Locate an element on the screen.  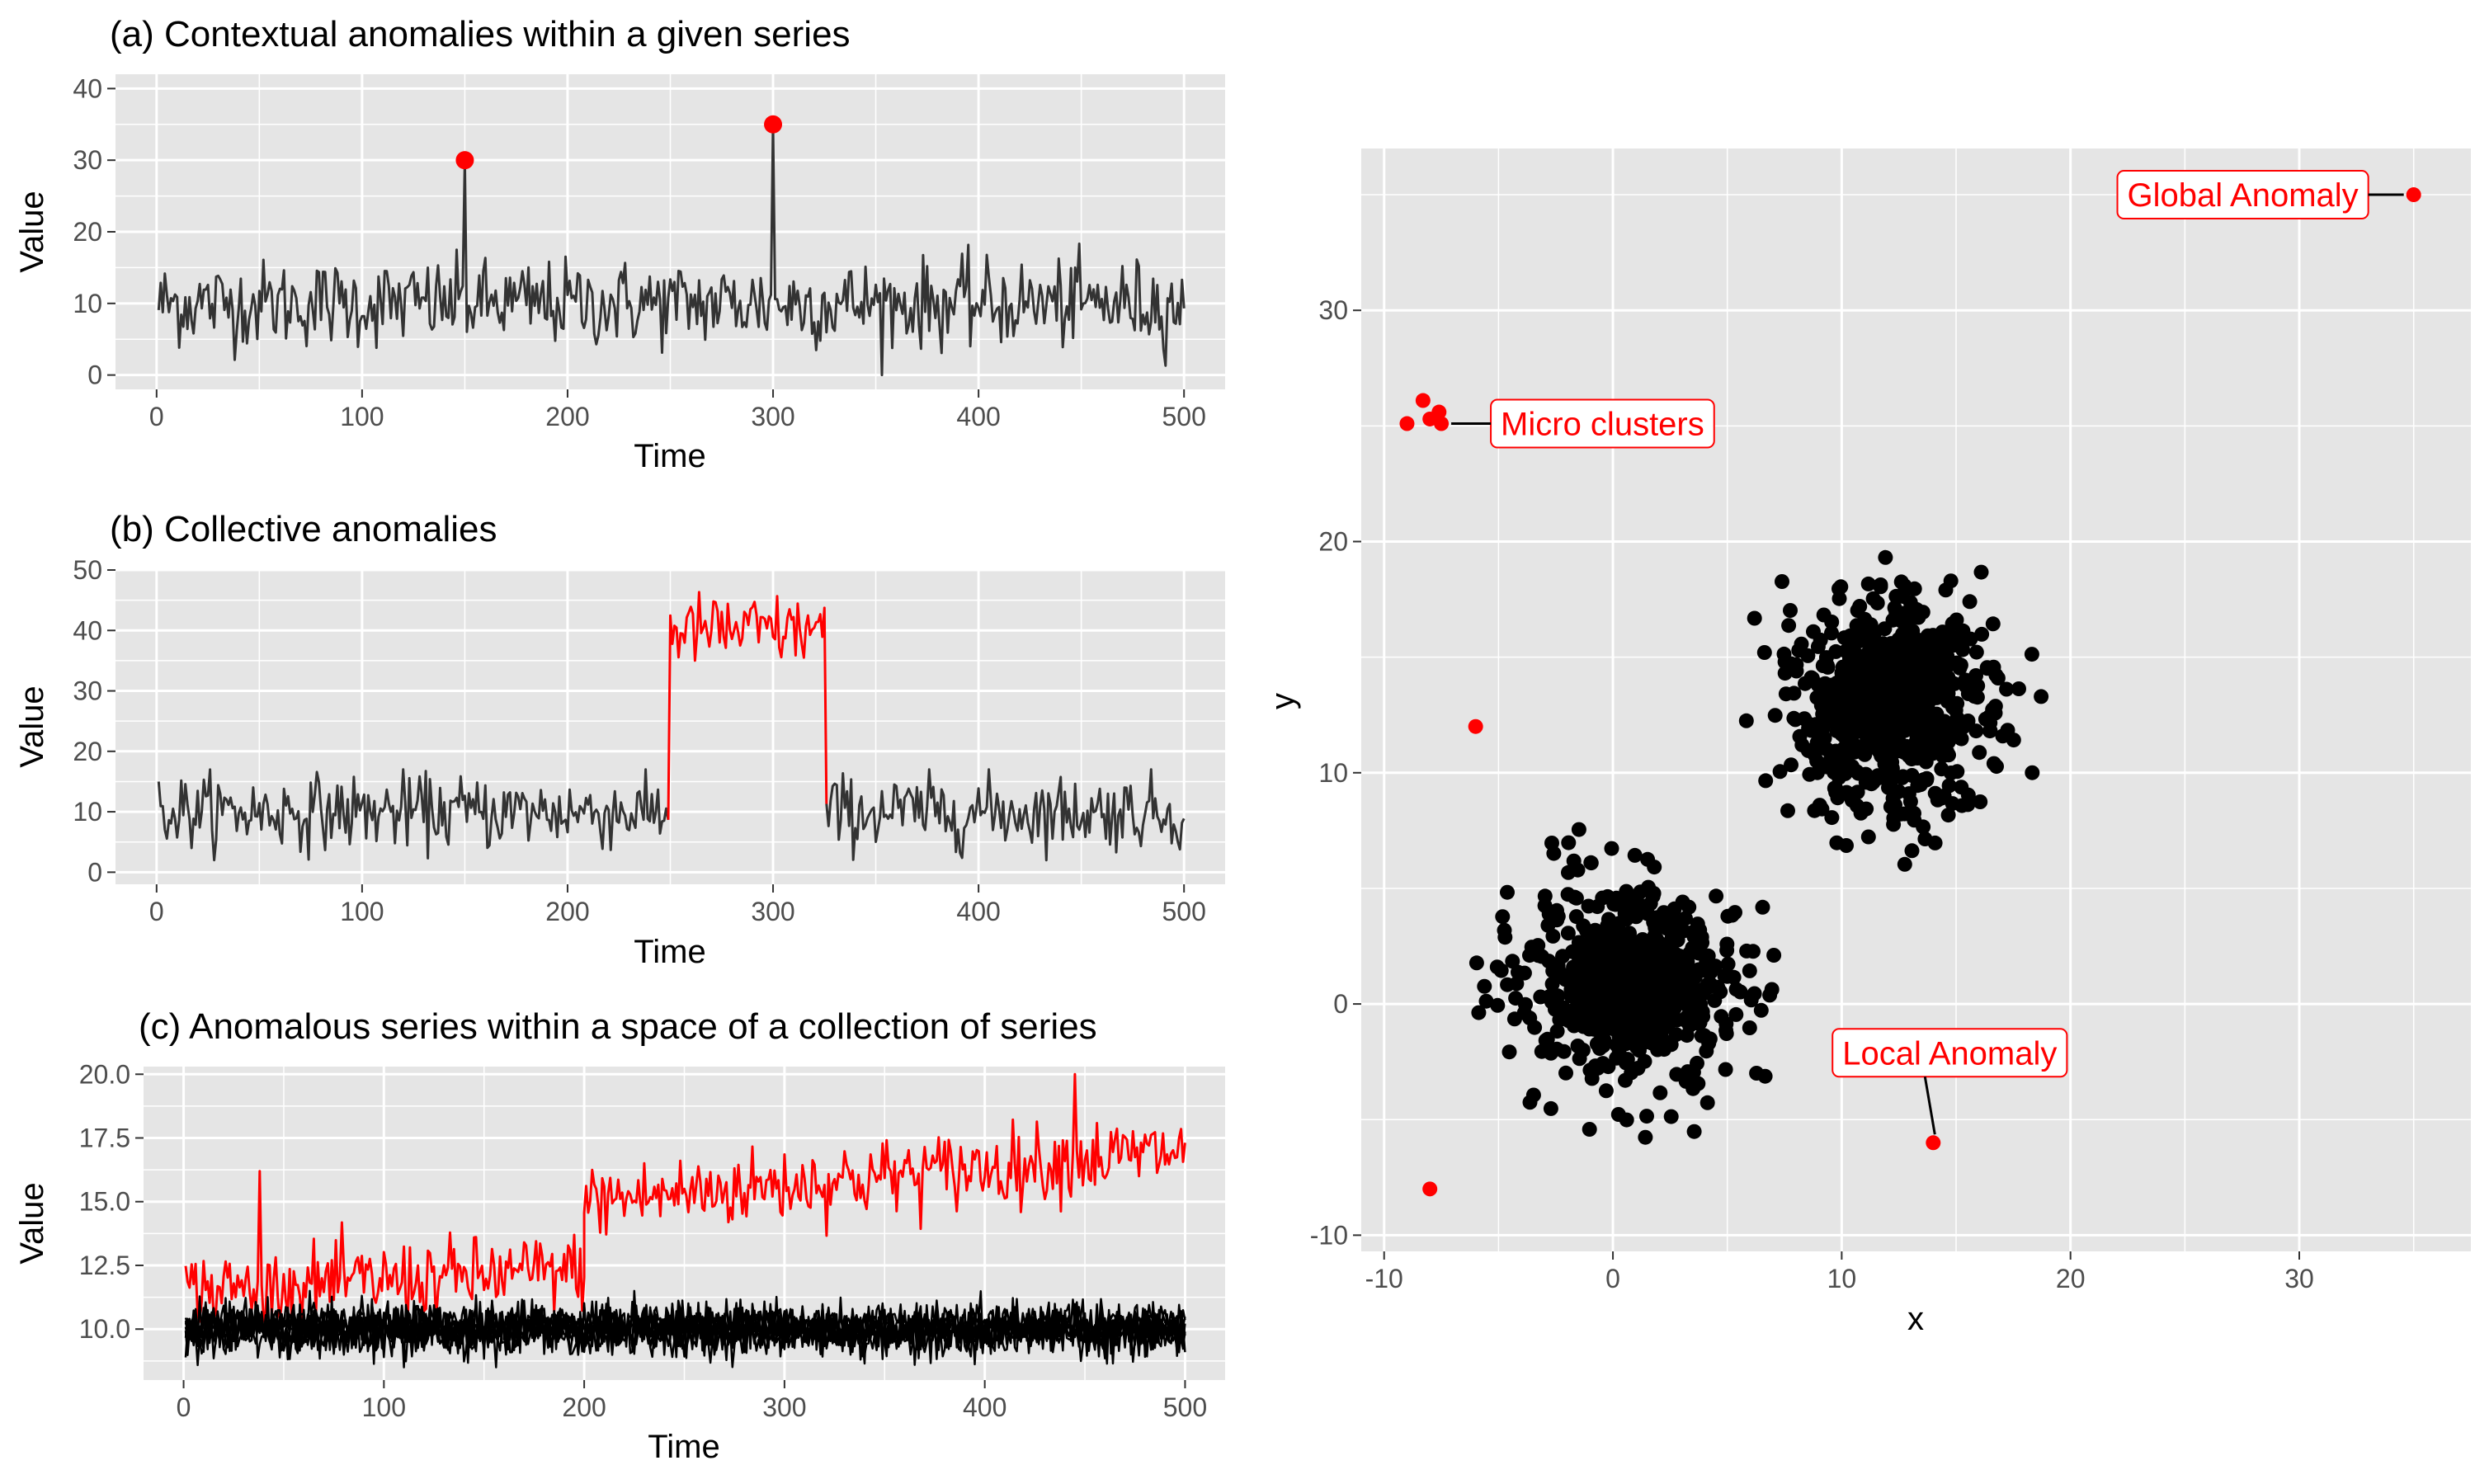
x-tick-label: 300 is located at coordinates (784, 1407).